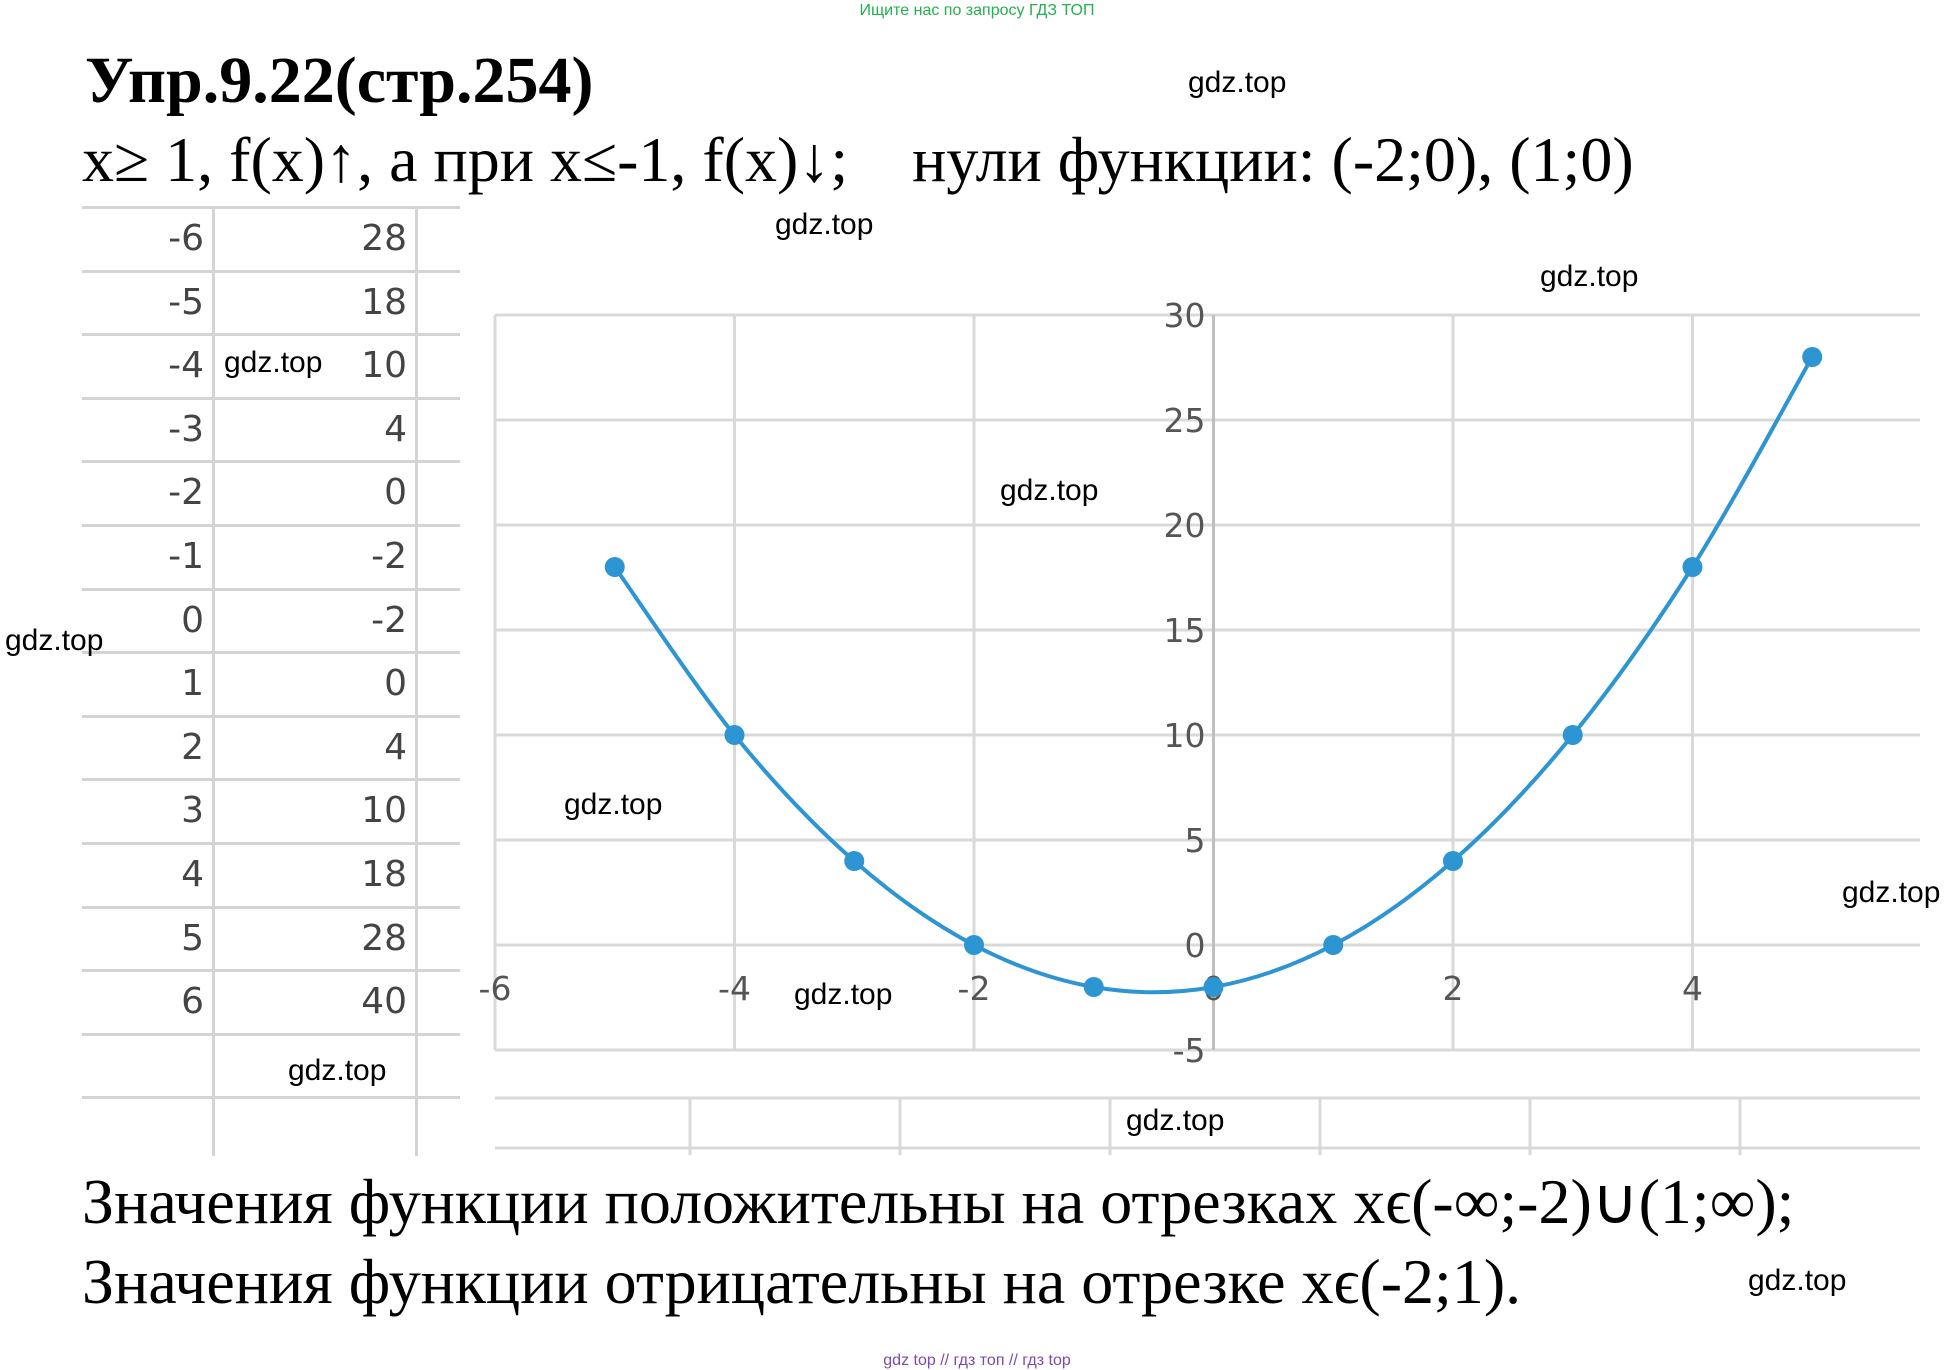  What do you see at coordinates (1184, 630) in the screenshot?
I see `y-tick-label: 15` at bounding box center [1184, 630].